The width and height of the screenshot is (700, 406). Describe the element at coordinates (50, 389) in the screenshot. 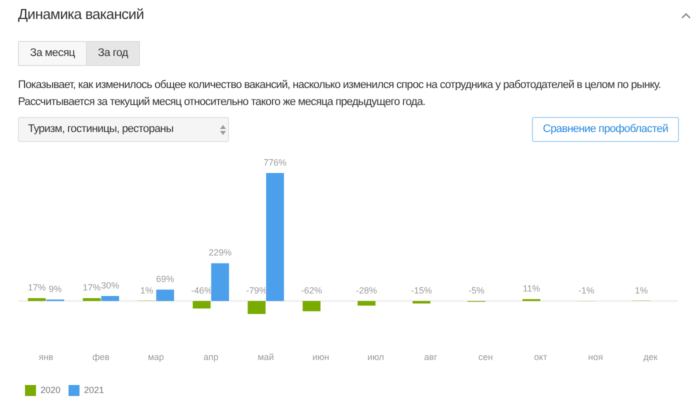

I see `legend-label: 2020` at that location.